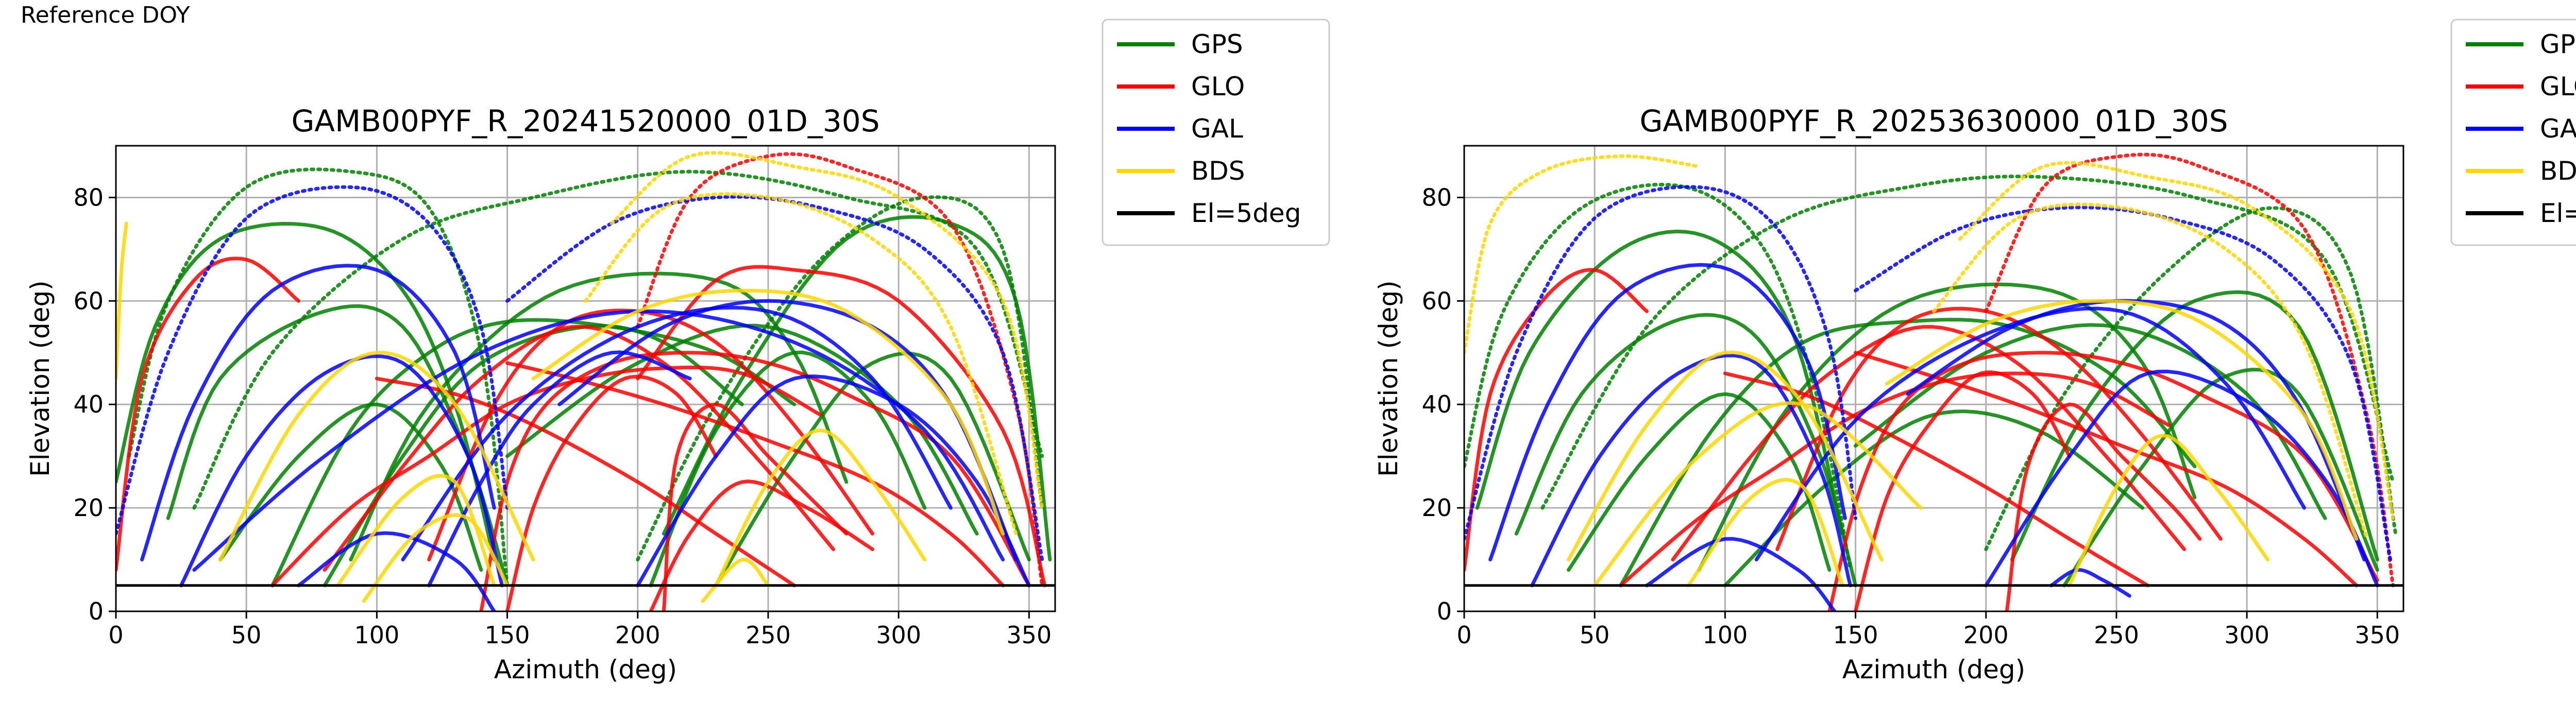  Describe the element at coordinates (585, 121) in the screenshot. I see `chart-title: GAMB00PYF_R_20241520000_01D_30S` at that location.